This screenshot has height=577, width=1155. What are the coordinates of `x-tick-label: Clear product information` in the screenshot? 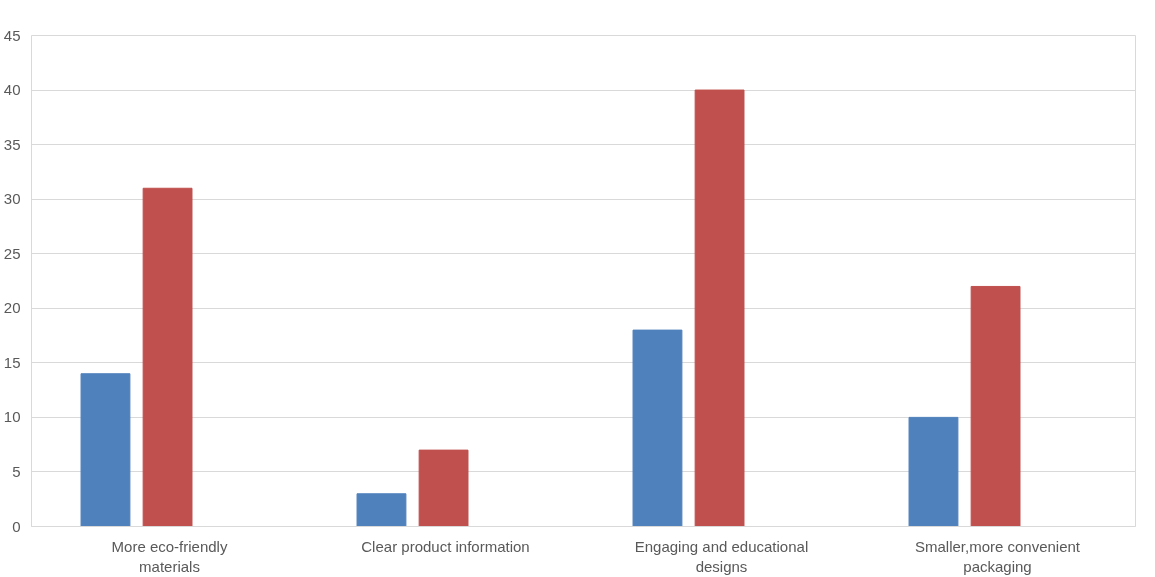 It's located at (445, 546).